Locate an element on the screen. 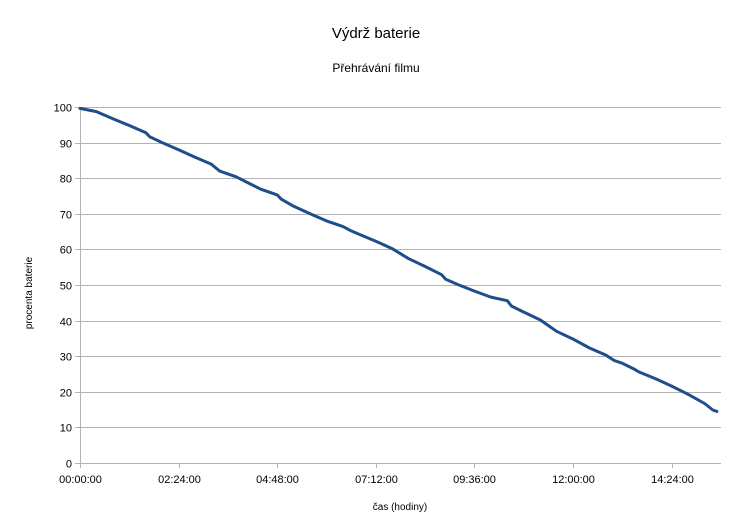 This screenshot has height=531, width=752. y-tick-label: 10 is located at coordinates (66, 429).